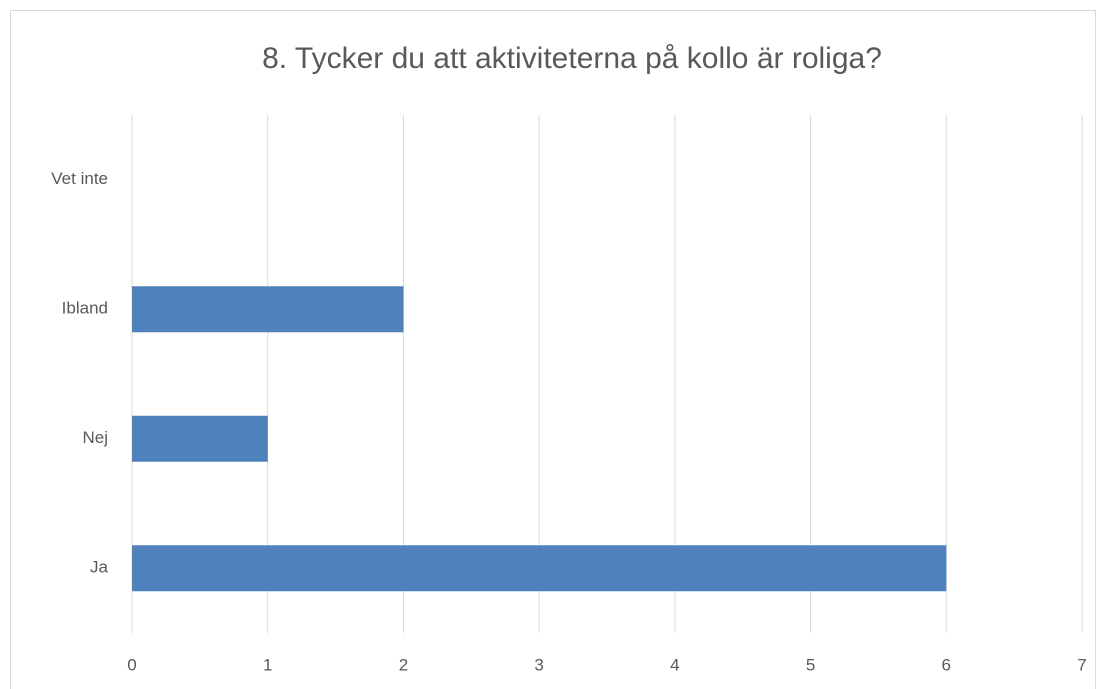 This screenshot has height=689, width=1101. I want to click on x-tick-label: 6, so click(946, 664).